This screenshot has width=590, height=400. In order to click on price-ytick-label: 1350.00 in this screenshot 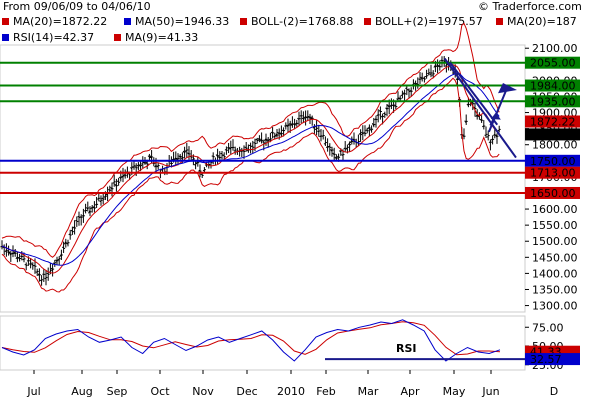, I will do `click(555, 289)`.